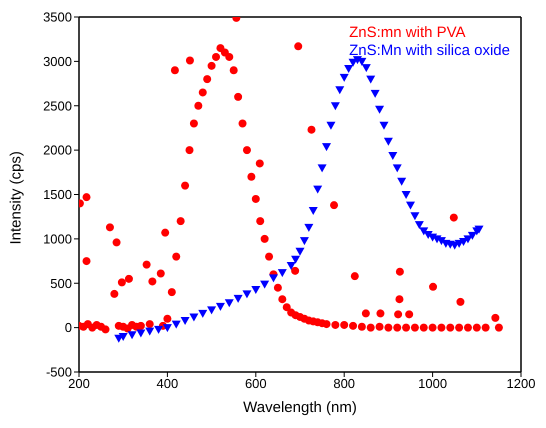 This screenshot has height=428, width=546. What do you see at coordinates (255, 384) in the screenshot?
I see `x-tick-label: 600` at bounding box center [255, 384].